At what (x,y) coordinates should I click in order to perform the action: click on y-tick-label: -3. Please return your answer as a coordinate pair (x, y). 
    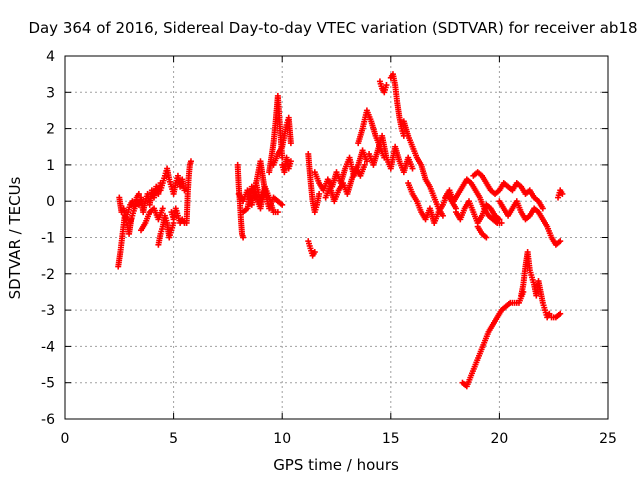
    Looking at the image, I should click on (48, 311).